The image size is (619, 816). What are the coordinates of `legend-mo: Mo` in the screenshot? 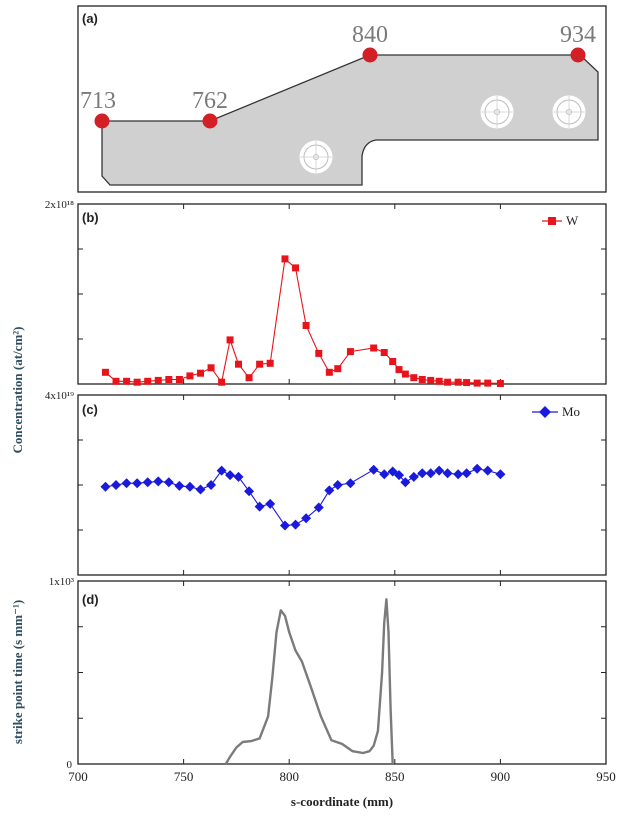 It's located at (556, 411).